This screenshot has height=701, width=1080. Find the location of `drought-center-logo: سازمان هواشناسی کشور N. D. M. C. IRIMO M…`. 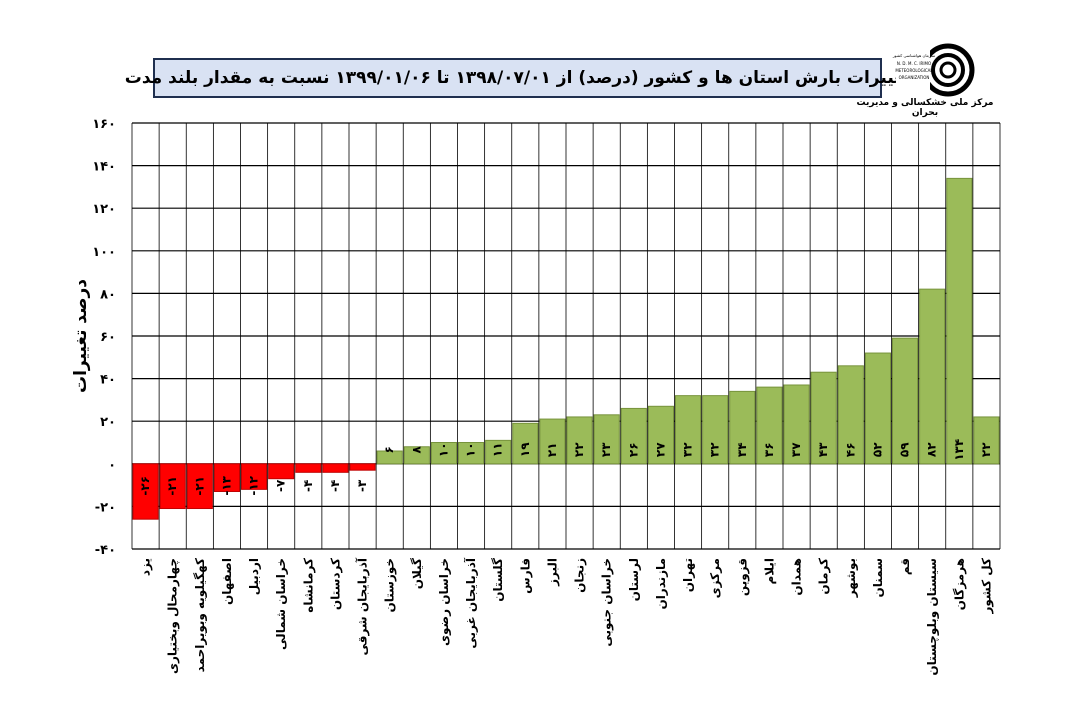

drought-center-logo: سازمان هواشناسی کشور N. D. M. C. IRIMO M… is located at coordinates (933, 70).